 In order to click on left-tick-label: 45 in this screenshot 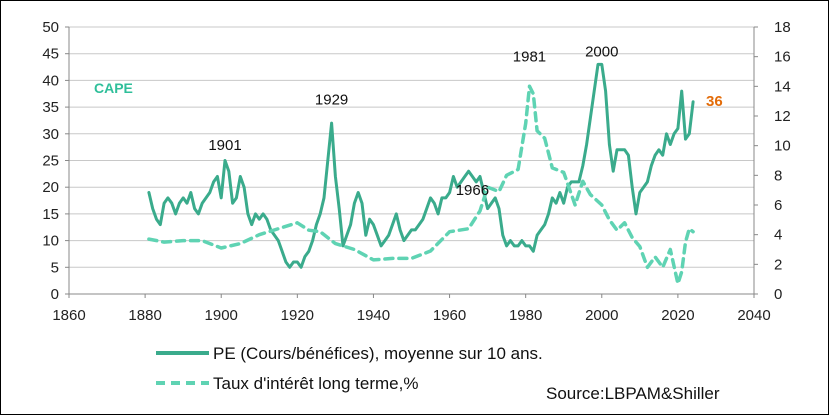, I will do `click(50, 54)`.